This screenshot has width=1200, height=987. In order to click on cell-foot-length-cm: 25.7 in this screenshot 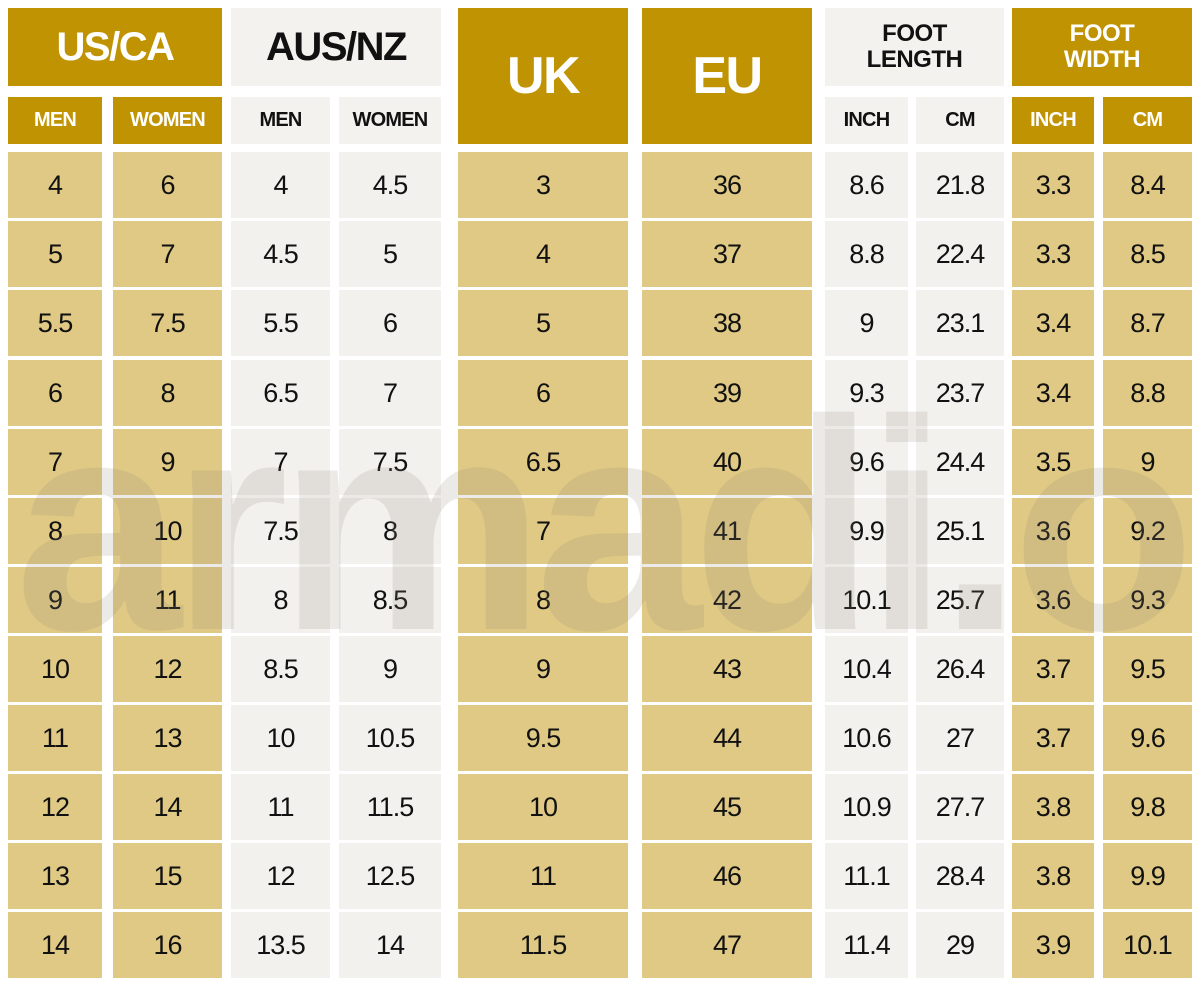, I will do `click(960, 600)`.